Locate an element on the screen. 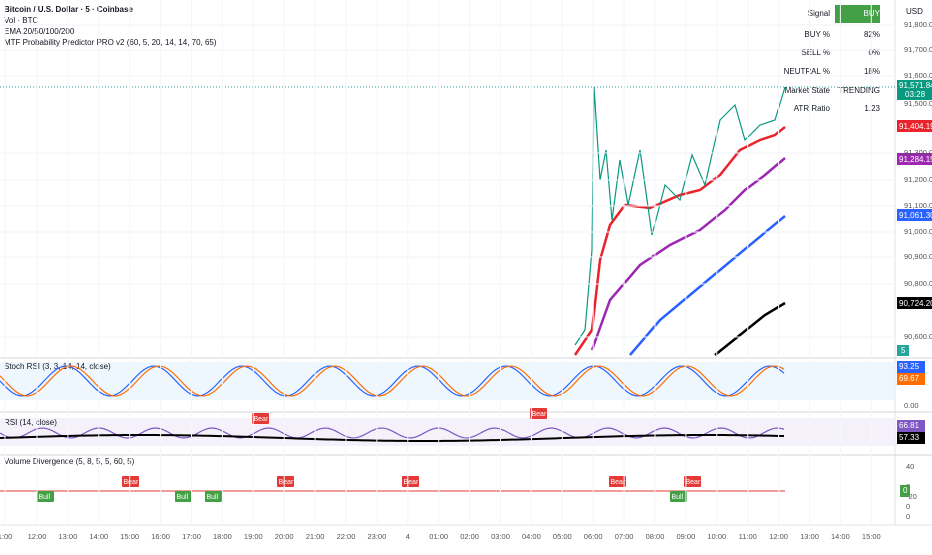 This screenshot has width=932, height=555. time-axis-label: 04:00 is located at coordinates (531, 536).